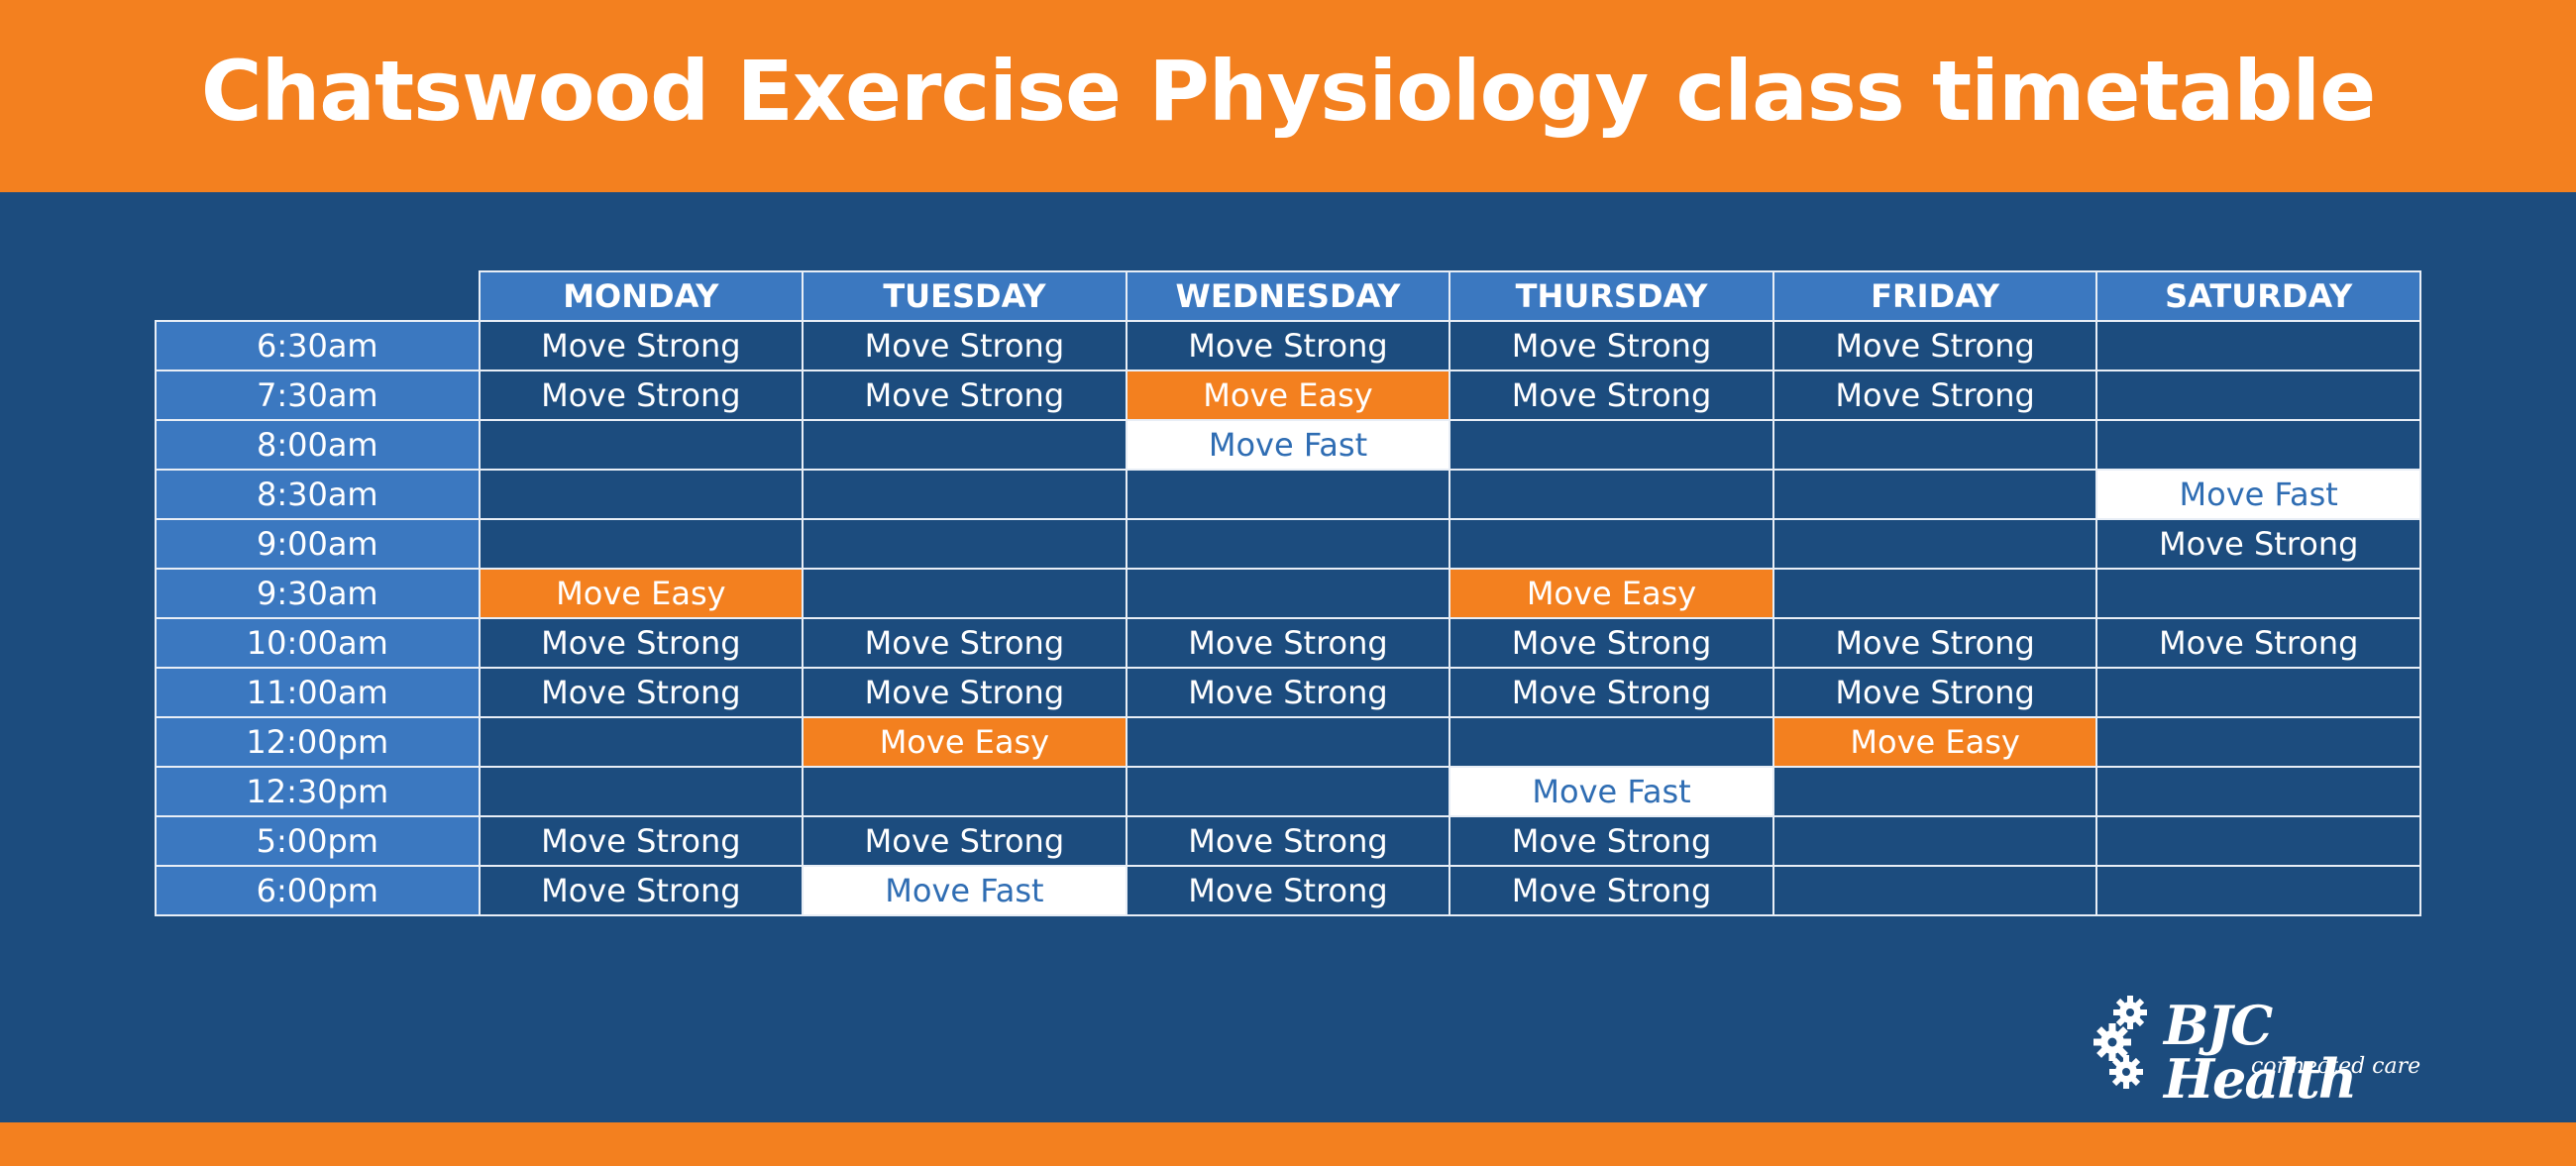 The image size is (2576, 1166). Describe the element at coordinates (318, 594) in the screenshot. I see `time-slot-label: 9:30am` at that location.